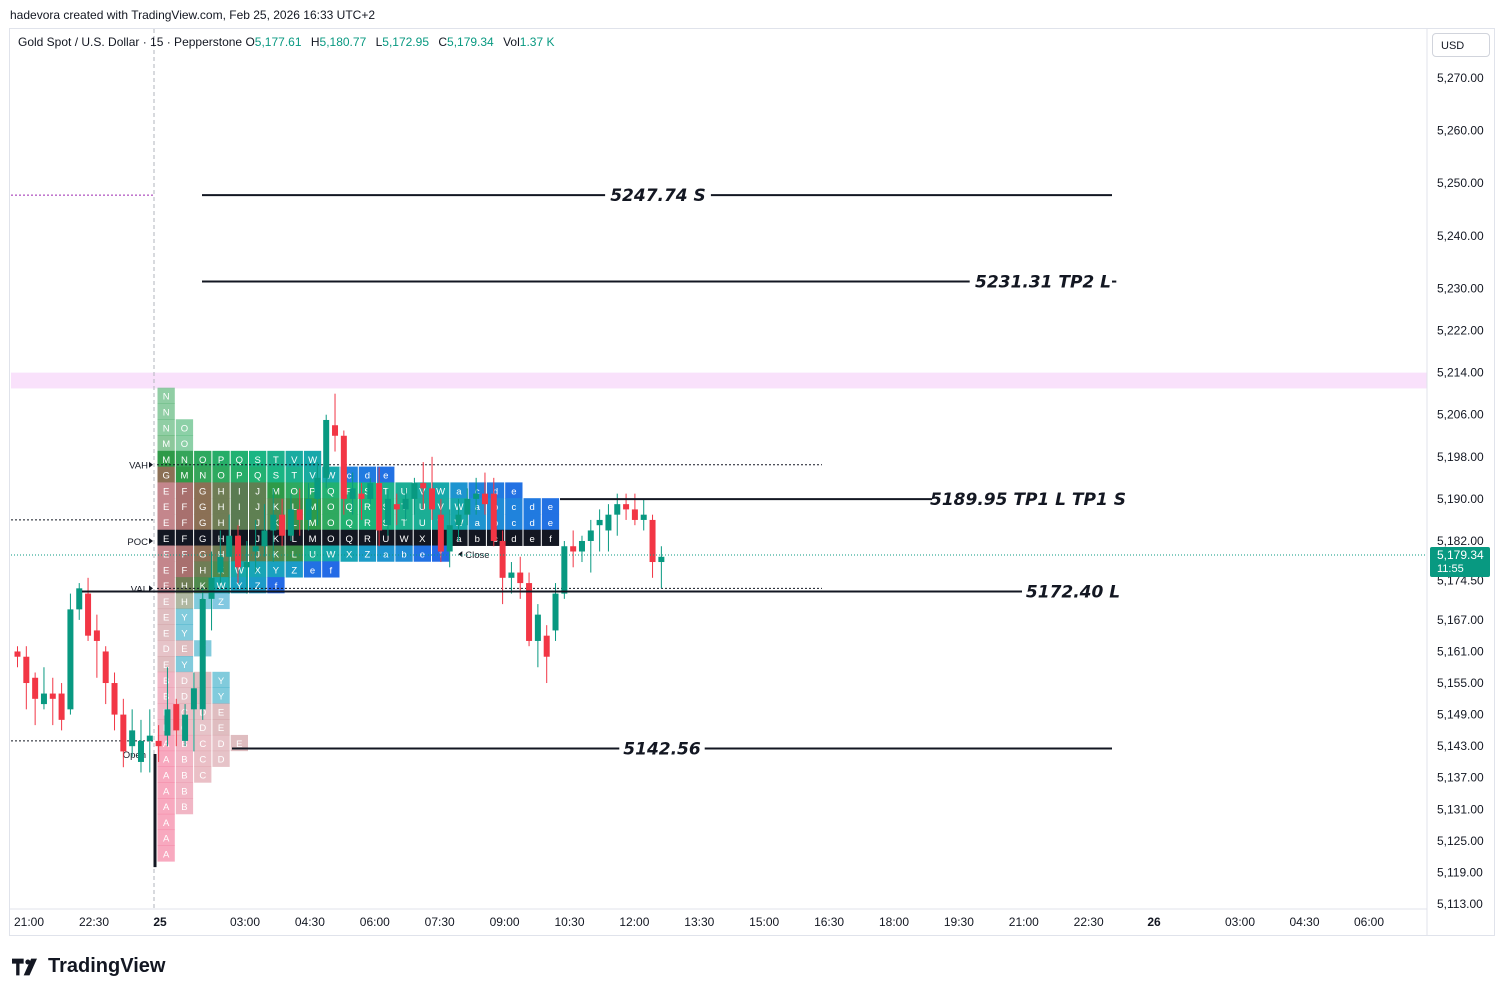 The height and width of the screenshot is (996, 1504). Describe the element at coordinates (386, 491) in the screenshot. I see `profile-letter: T` at that location.